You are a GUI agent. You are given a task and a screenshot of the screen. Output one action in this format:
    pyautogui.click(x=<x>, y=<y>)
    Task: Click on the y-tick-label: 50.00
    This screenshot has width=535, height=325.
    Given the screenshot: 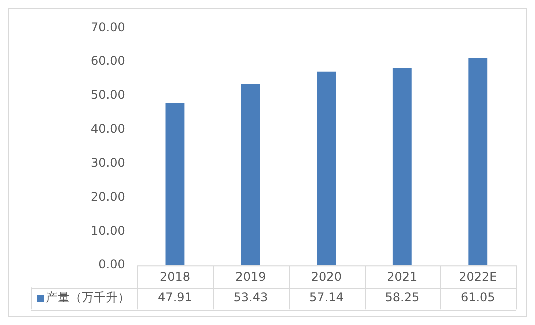 What is the action you would take?
    pyautogui.click(x=108, y=95)
    